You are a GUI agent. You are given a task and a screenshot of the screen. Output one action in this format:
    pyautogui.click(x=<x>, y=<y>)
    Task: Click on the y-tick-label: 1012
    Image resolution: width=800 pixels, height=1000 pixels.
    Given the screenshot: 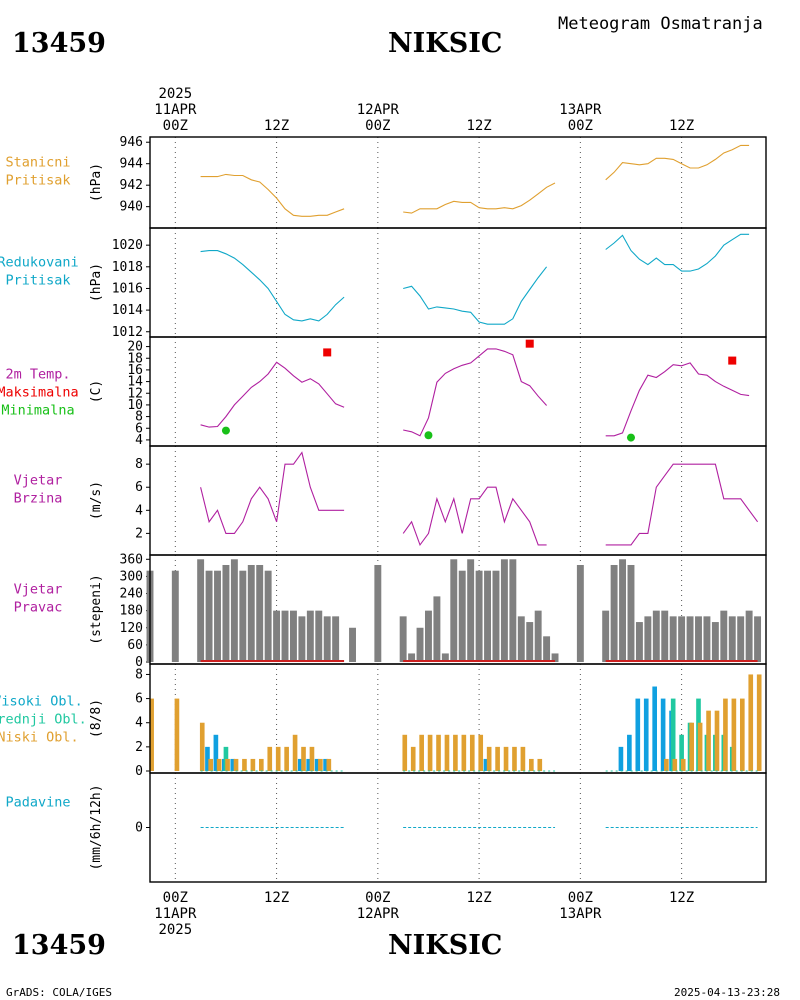 What is the action you would take?
    pyautogui.click(x=127, y=332)
    